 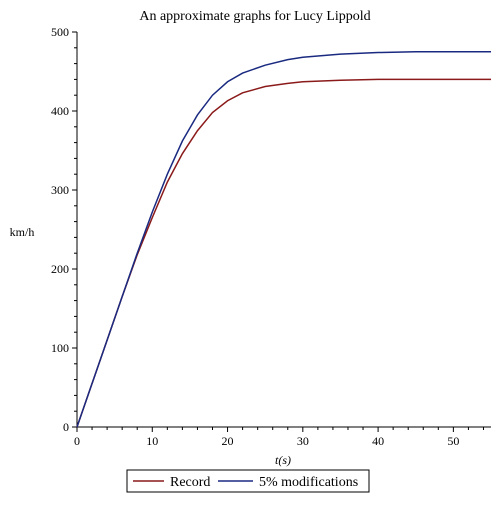 What do you see at coordinates (60, 348) in the screenshot?
I see `y-tick-label: 100` at bounding box center [60, 348].